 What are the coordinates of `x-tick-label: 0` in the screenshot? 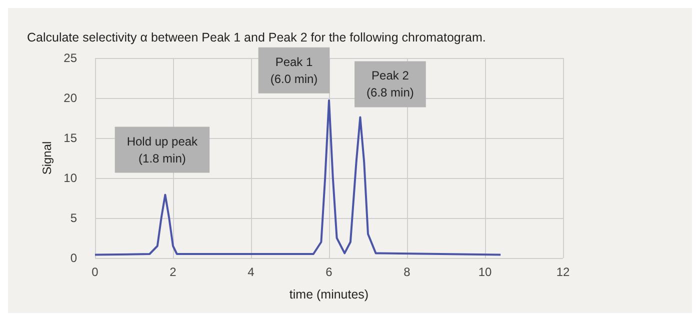 It's located at (95, 272).